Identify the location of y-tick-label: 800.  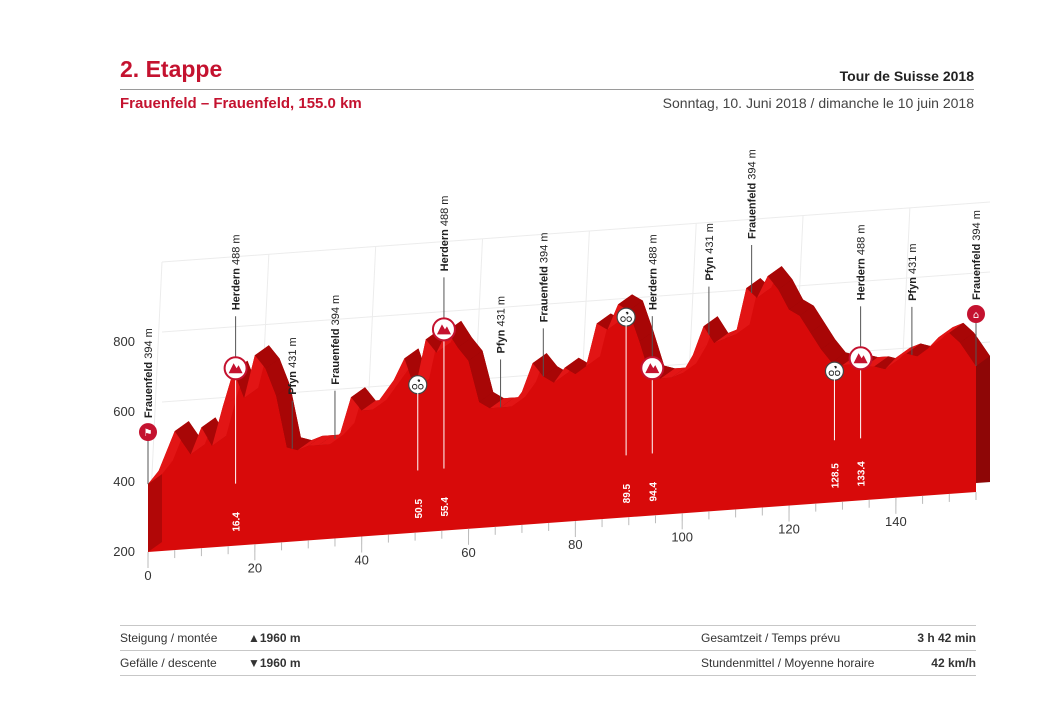
(124, 341).